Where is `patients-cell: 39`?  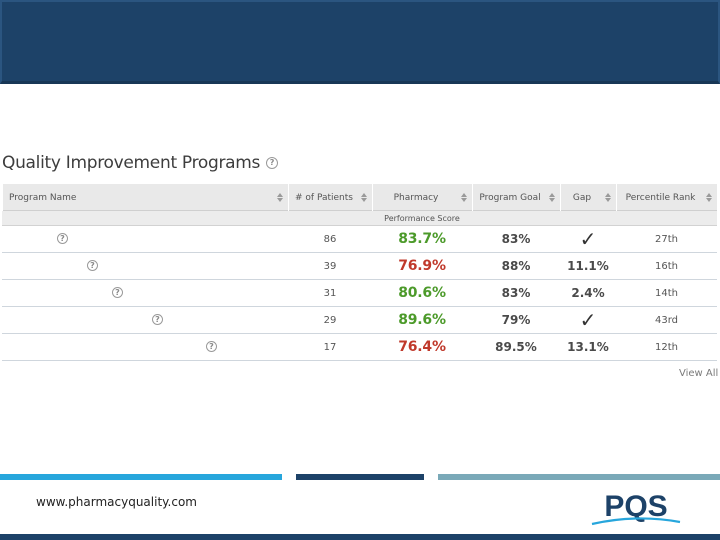 patients-cell: 39 is located at coordinates (330, 266).